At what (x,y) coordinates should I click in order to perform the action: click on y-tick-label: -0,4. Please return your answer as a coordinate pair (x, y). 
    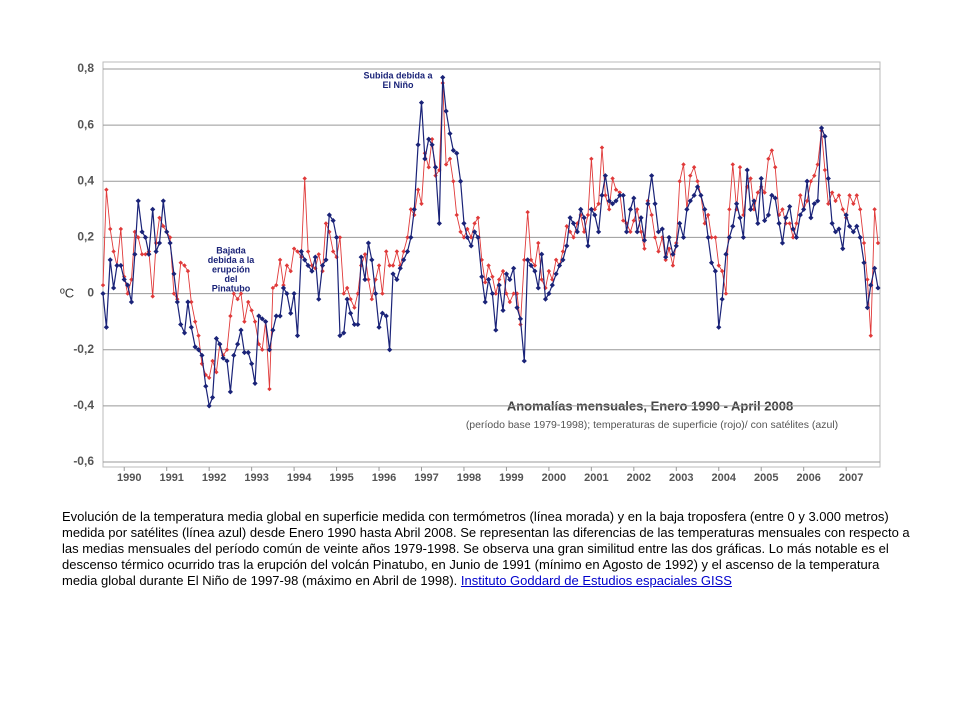
    Looking at the image, I should click on (83, 405).